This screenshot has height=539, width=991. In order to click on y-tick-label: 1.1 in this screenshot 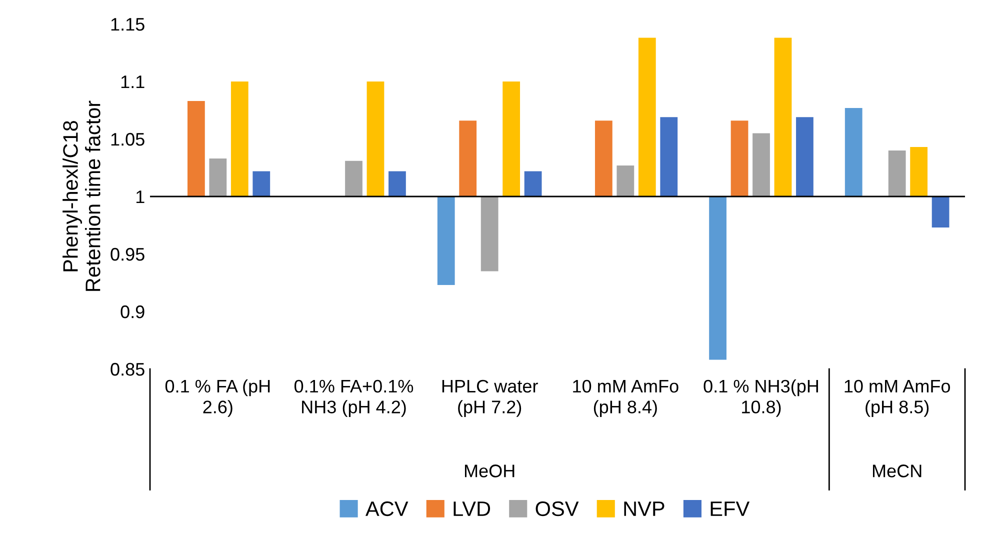, I will do `click(132, 82)`.